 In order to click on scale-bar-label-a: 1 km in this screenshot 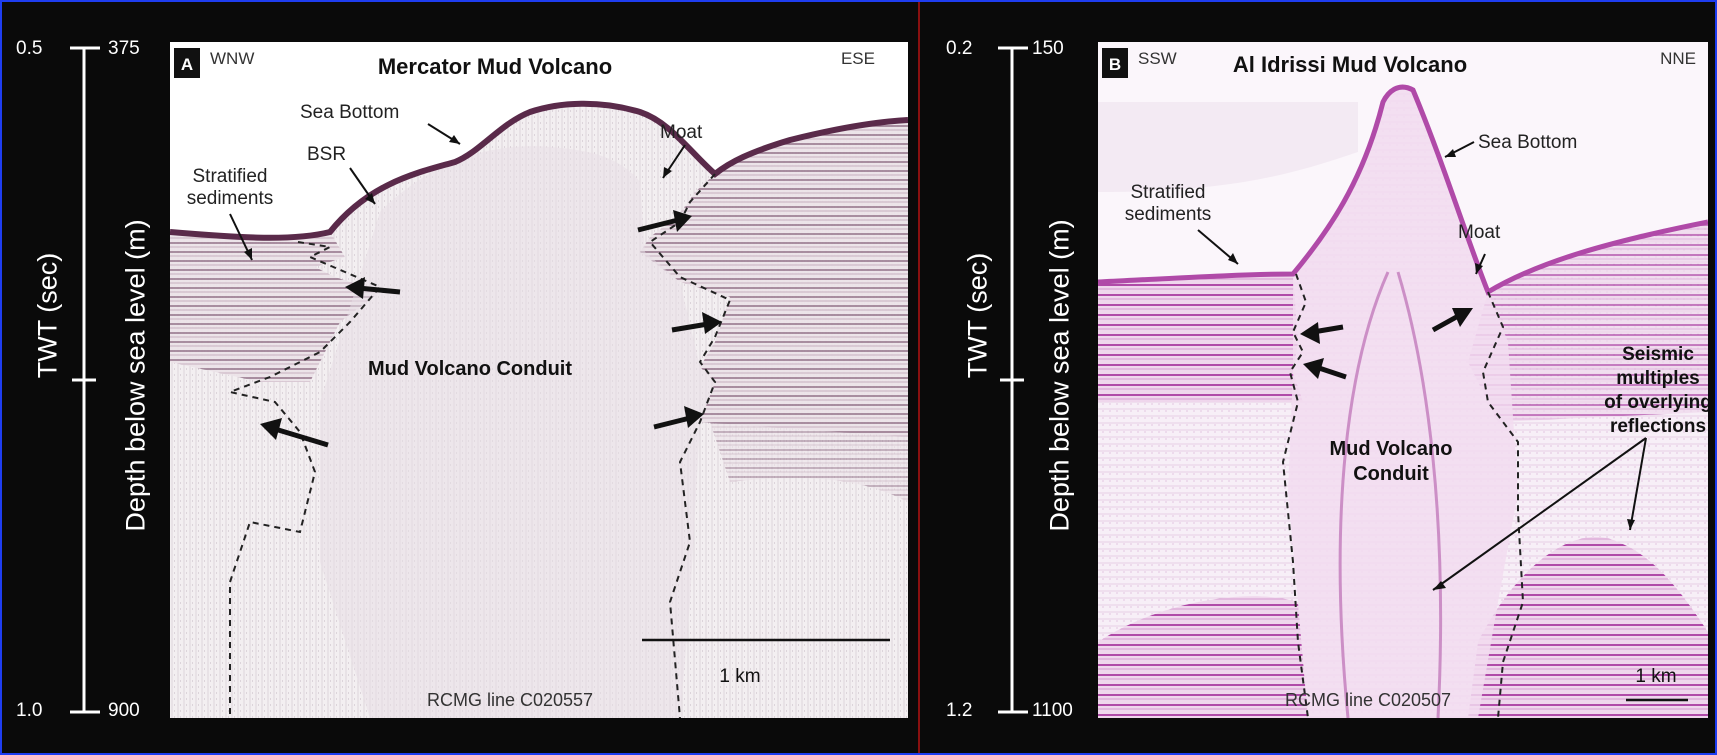, I will do `click(739, 676)`.